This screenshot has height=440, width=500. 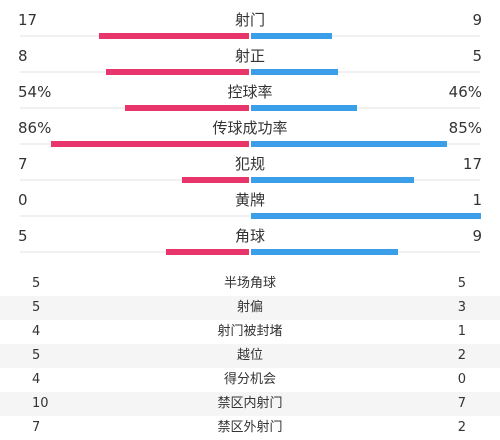 I want to click on table-row: 10 禁区内射门 7, so click(x=250, y=404).